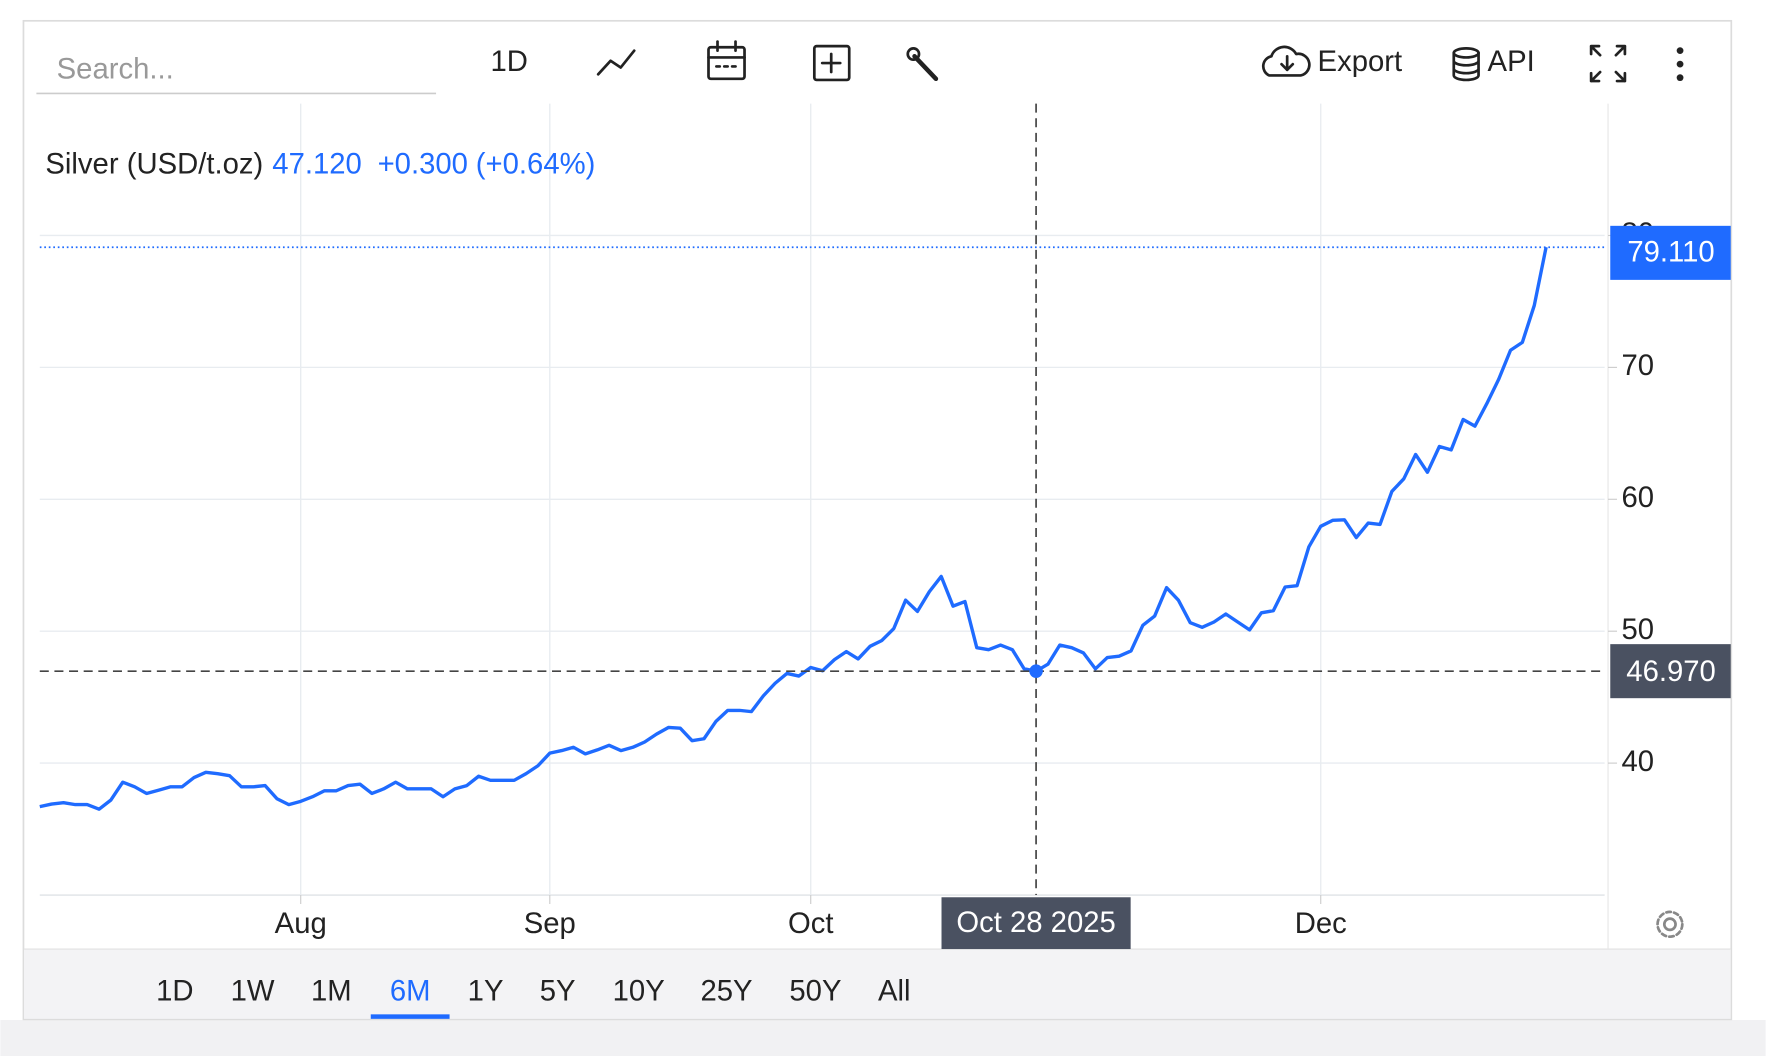  What do you see at coordinates (1608, 63) in the screenshot?
I see `fullscreen-icon` at bounding box center [1608, 63].